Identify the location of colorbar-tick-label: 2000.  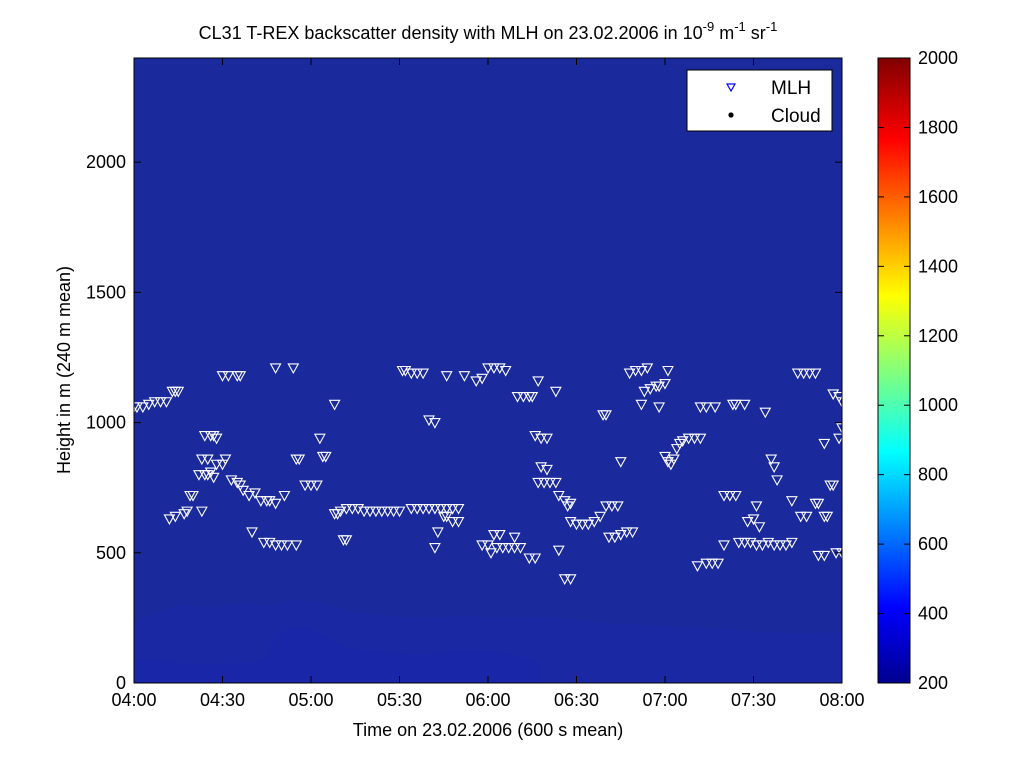
(938, 58).